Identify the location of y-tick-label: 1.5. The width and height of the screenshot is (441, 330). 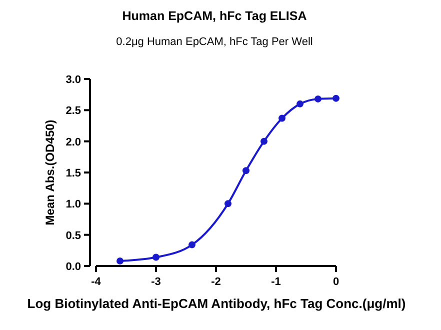
(73, 174).